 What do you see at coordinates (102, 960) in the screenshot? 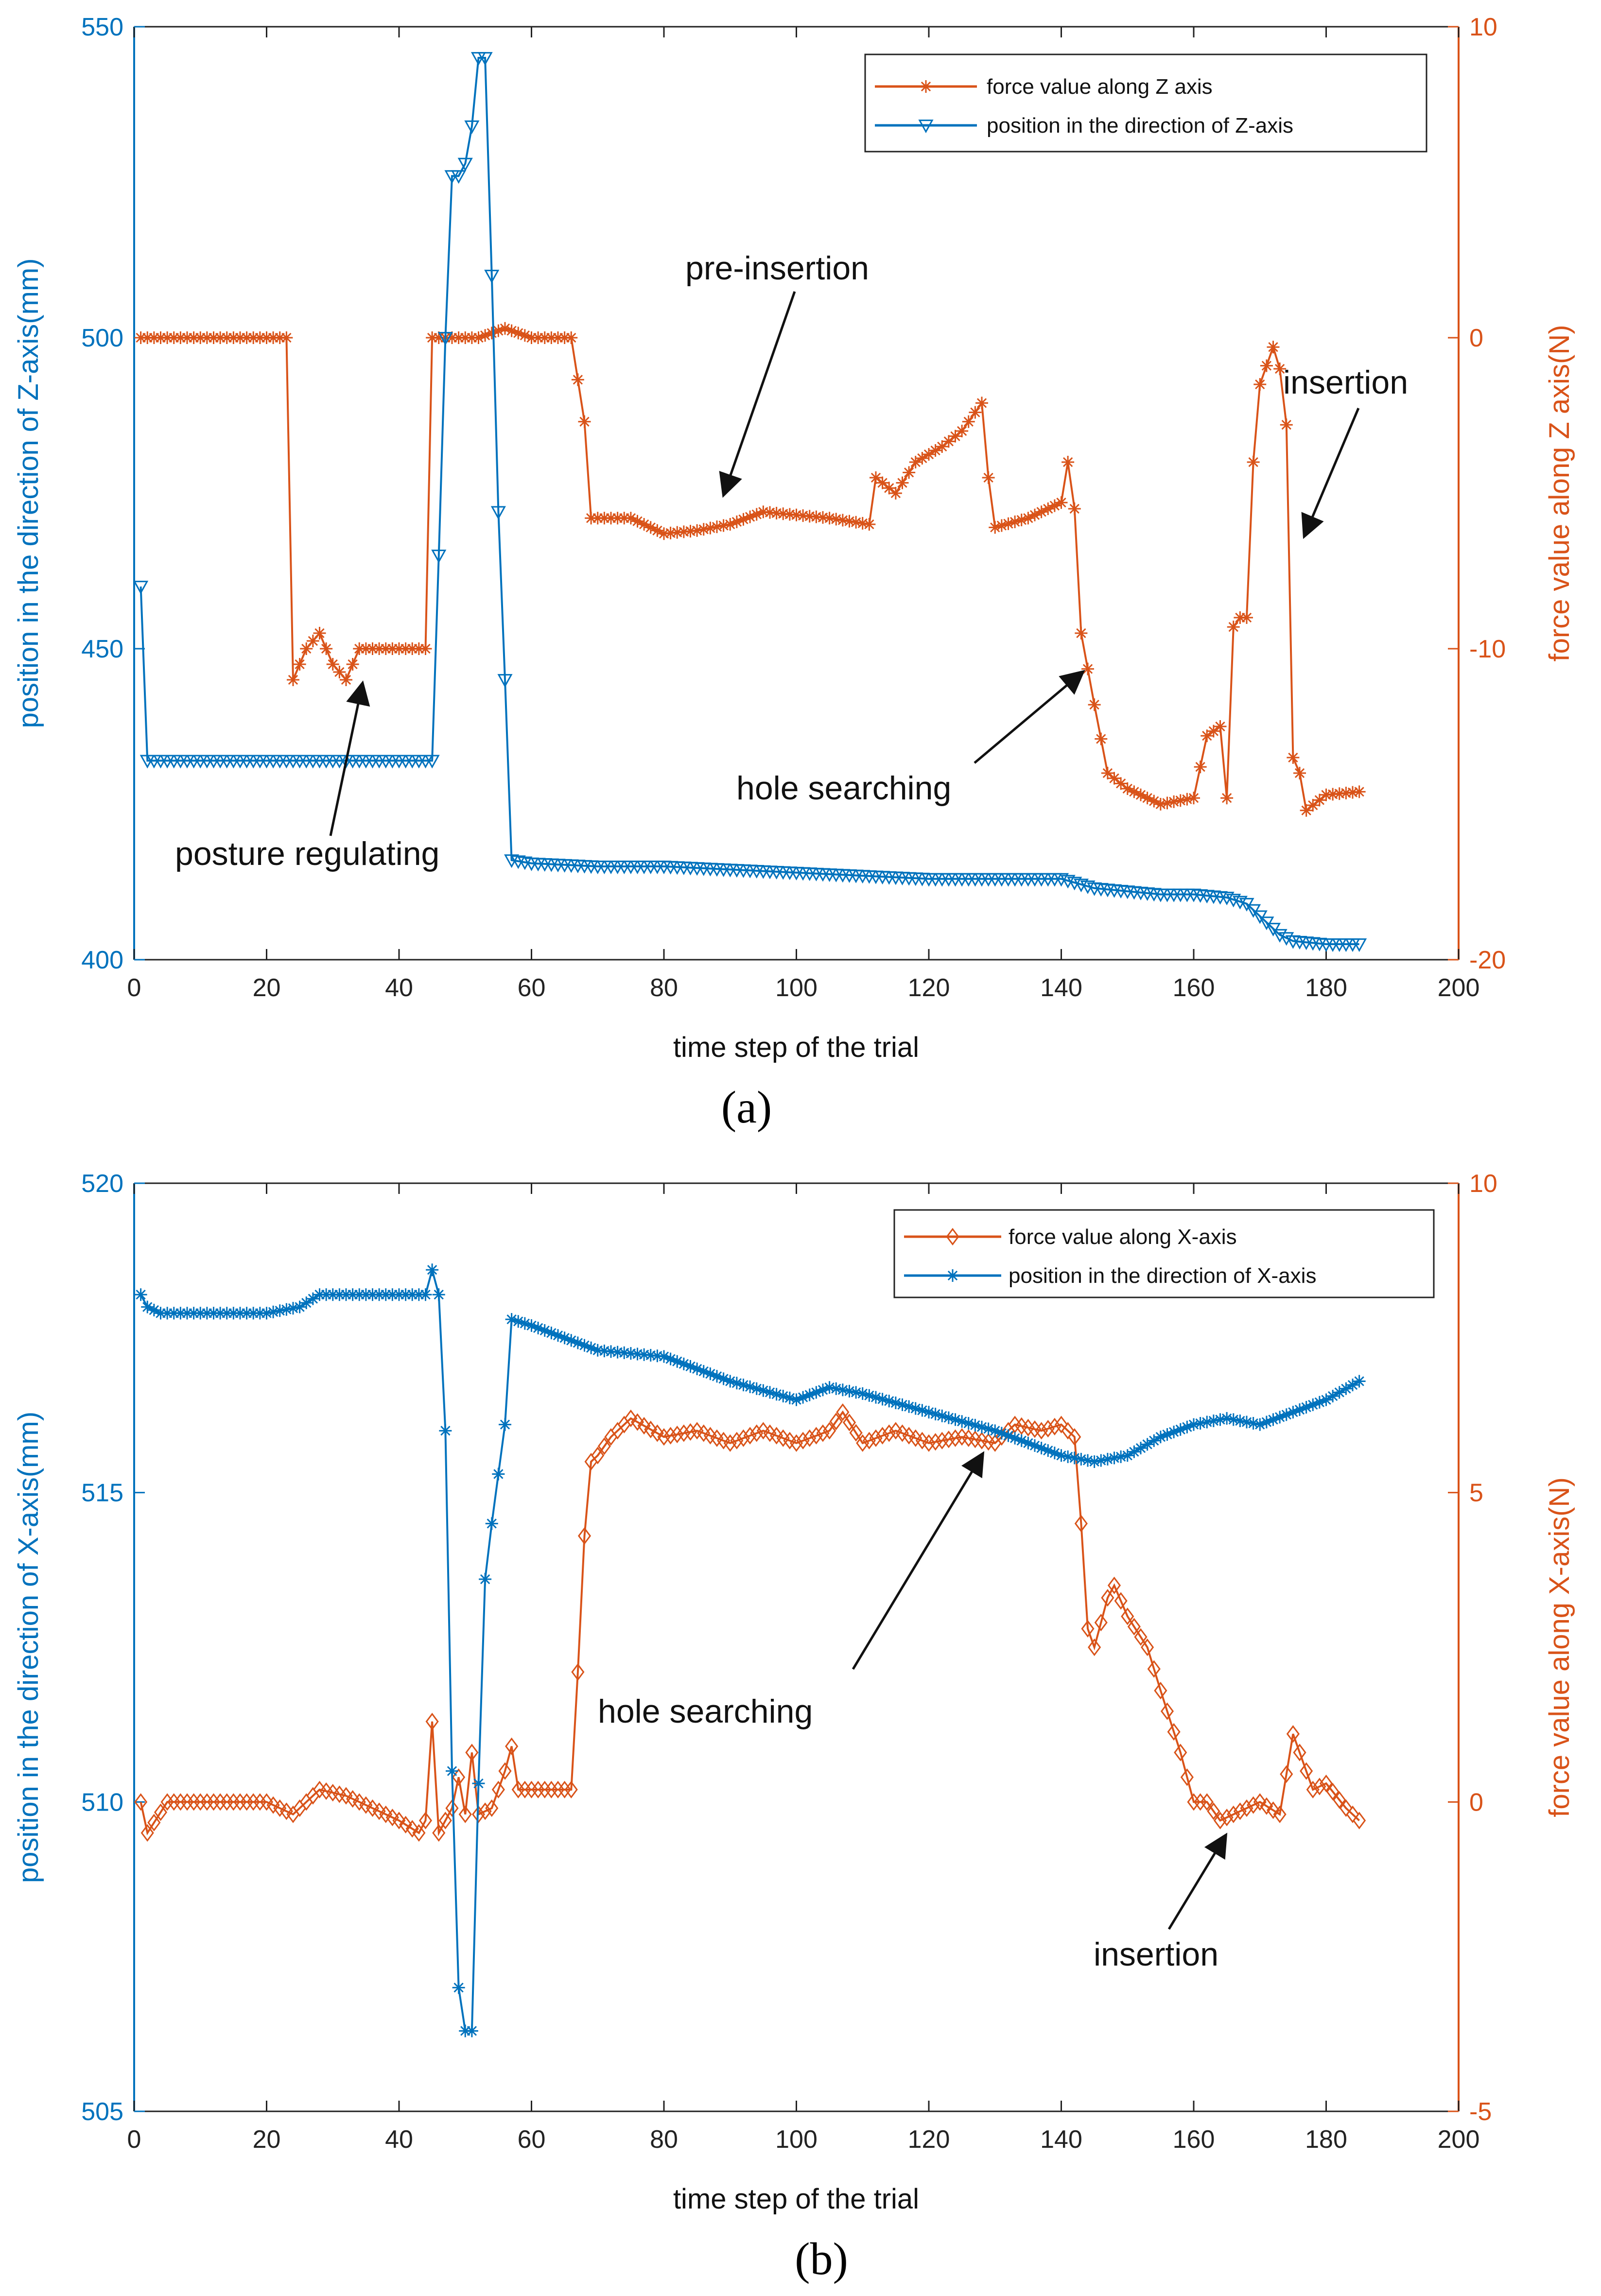
I see `left-y-tick-label: 400` at bounding box center [102, 960].